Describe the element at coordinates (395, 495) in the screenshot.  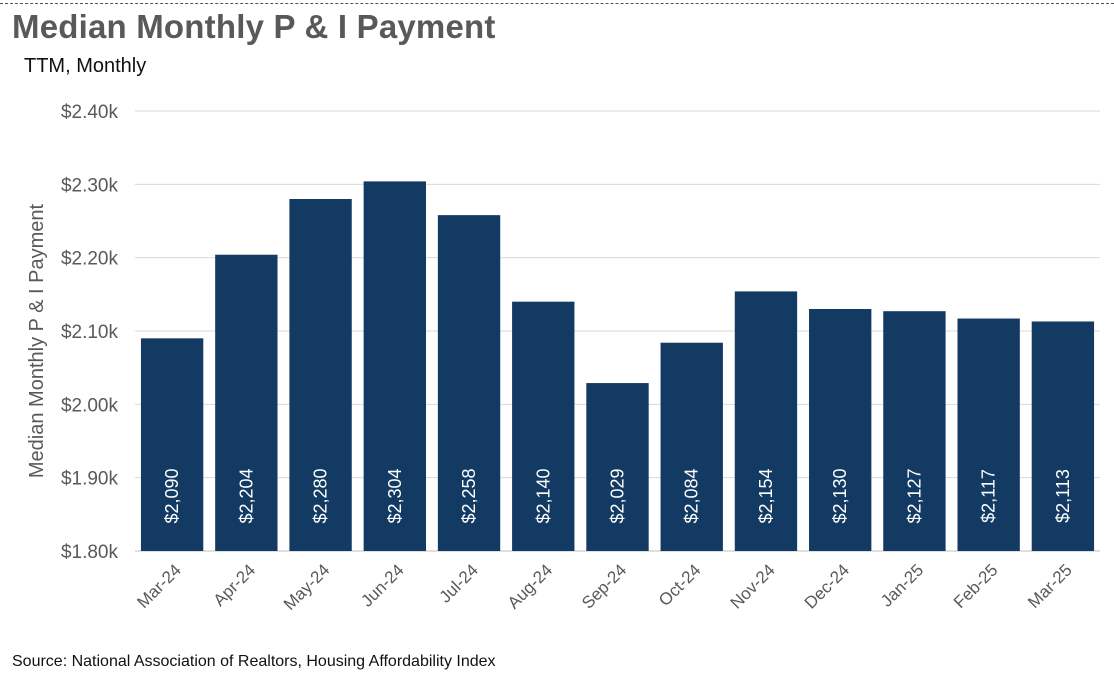
I see `bar-data-label: $2,304` at that location.